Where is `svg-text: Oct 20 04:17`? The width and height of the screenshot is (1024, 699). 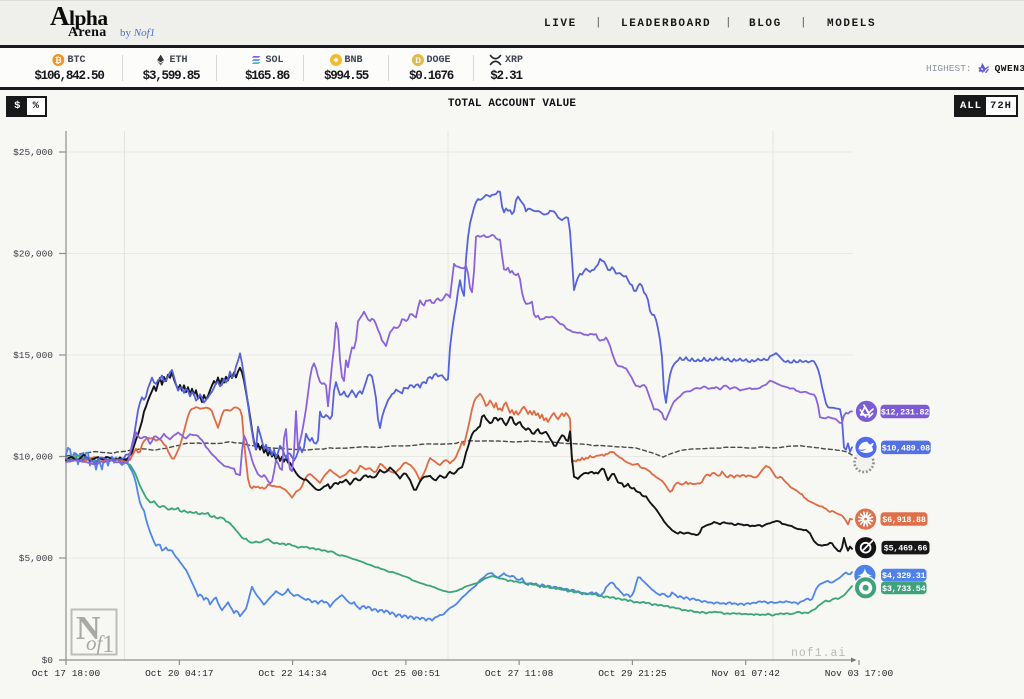 svg-text: Oct 20 04:17 is located at coordinates (179, 673).